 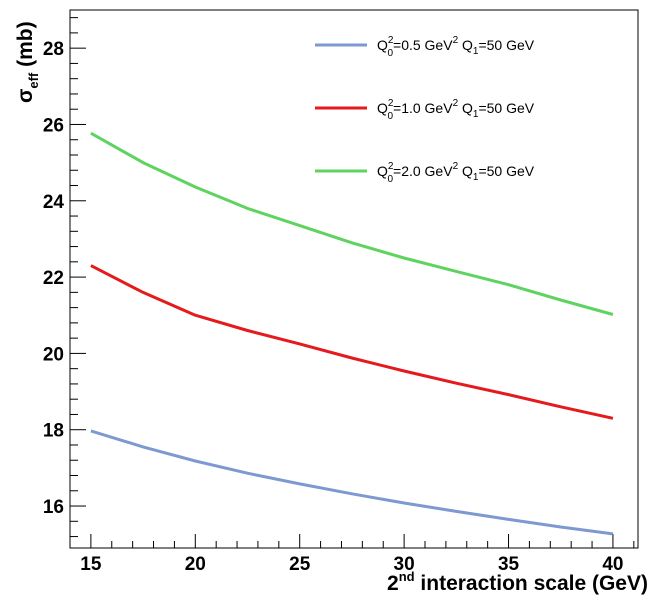 I want to click on y-axis-title: σeff (mb), so click(x=27, y=62).